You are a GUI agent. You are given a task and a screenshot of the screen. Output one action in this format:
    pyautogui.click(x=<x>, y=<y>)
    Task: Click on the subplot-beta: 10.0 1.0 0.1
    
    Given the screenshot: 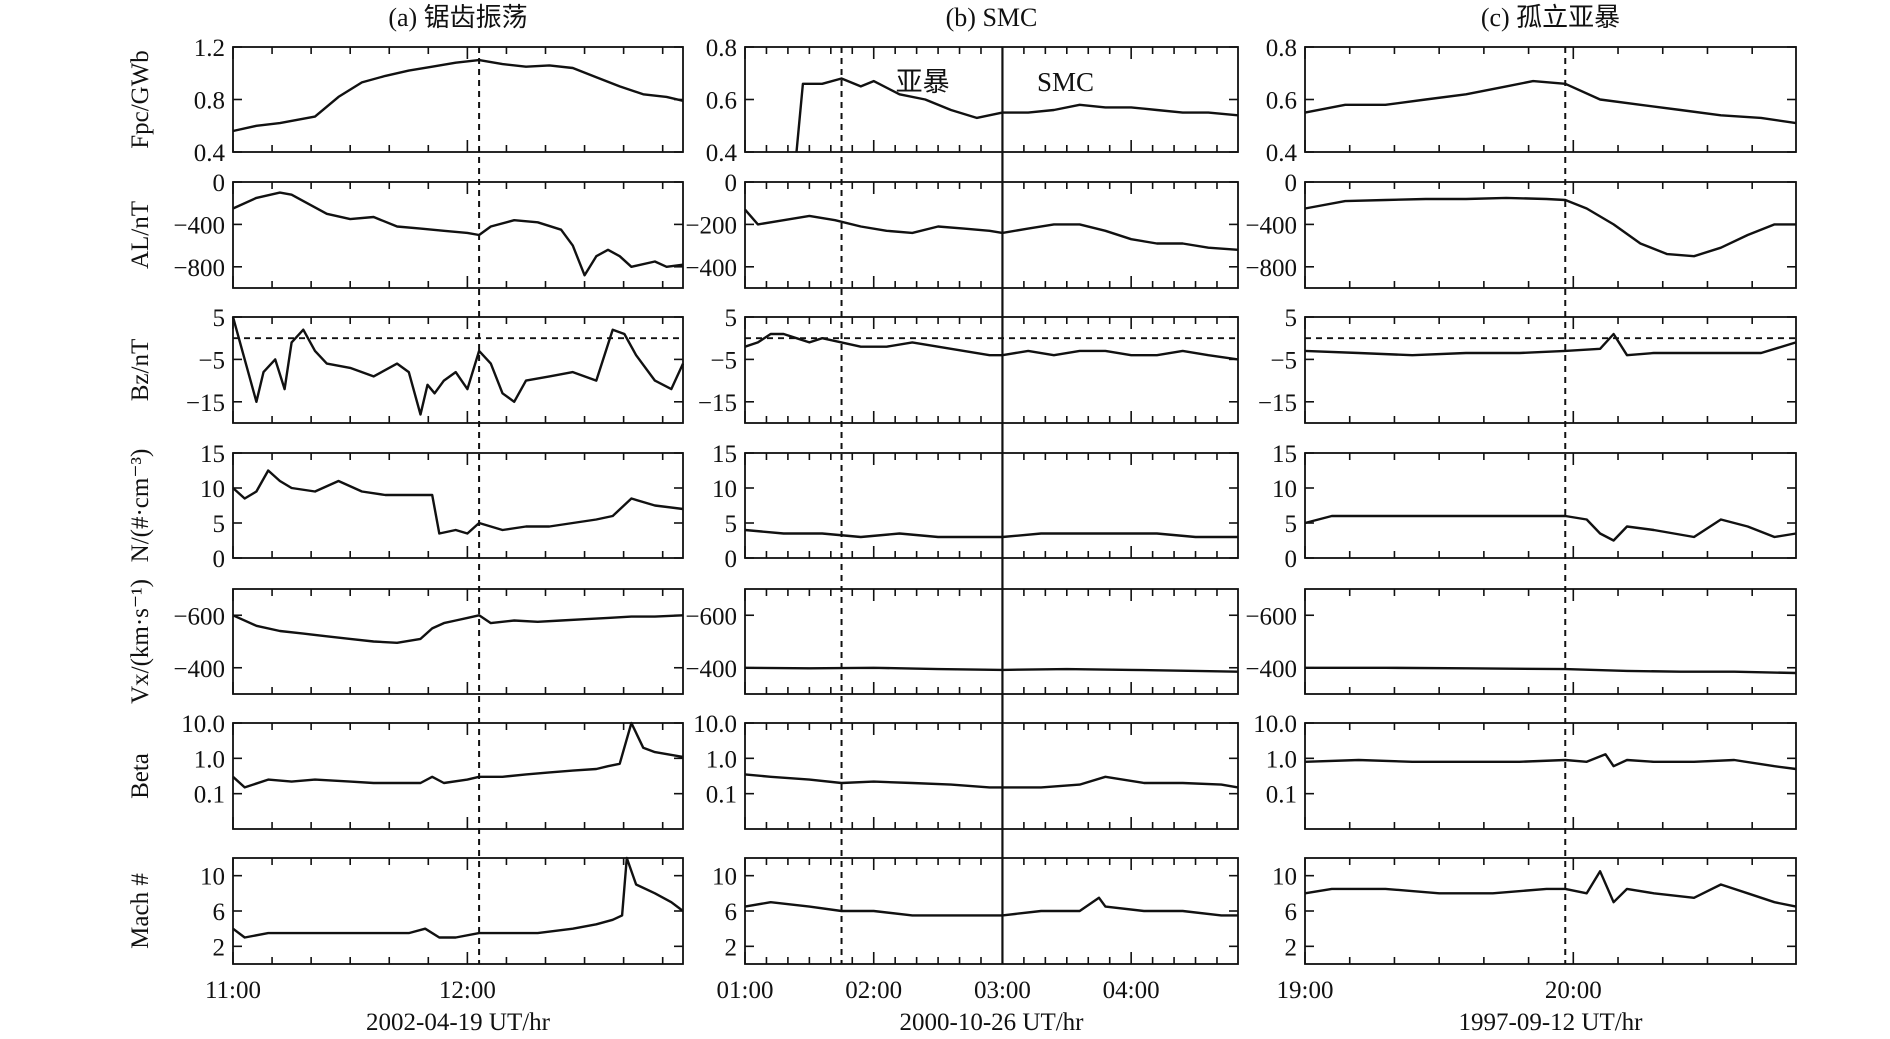 What is the action you would take?
    pyautogui.click(x=966, y=770)
    